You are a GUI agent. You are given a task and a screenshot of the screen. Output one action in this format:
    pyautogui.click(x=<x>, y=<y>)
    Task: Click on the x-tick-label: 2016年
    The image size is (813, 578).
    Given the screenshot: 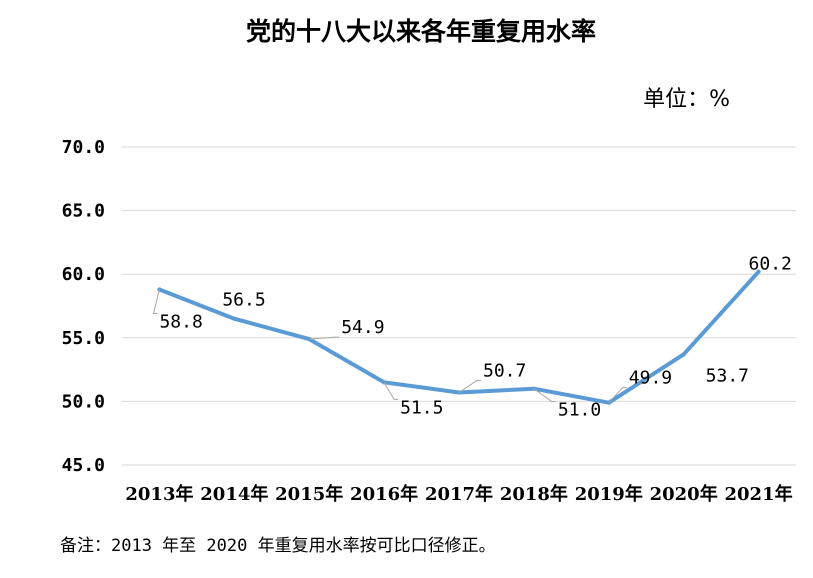 What is the action you would take?
    pyautogui.click(x=384, y=494)
    